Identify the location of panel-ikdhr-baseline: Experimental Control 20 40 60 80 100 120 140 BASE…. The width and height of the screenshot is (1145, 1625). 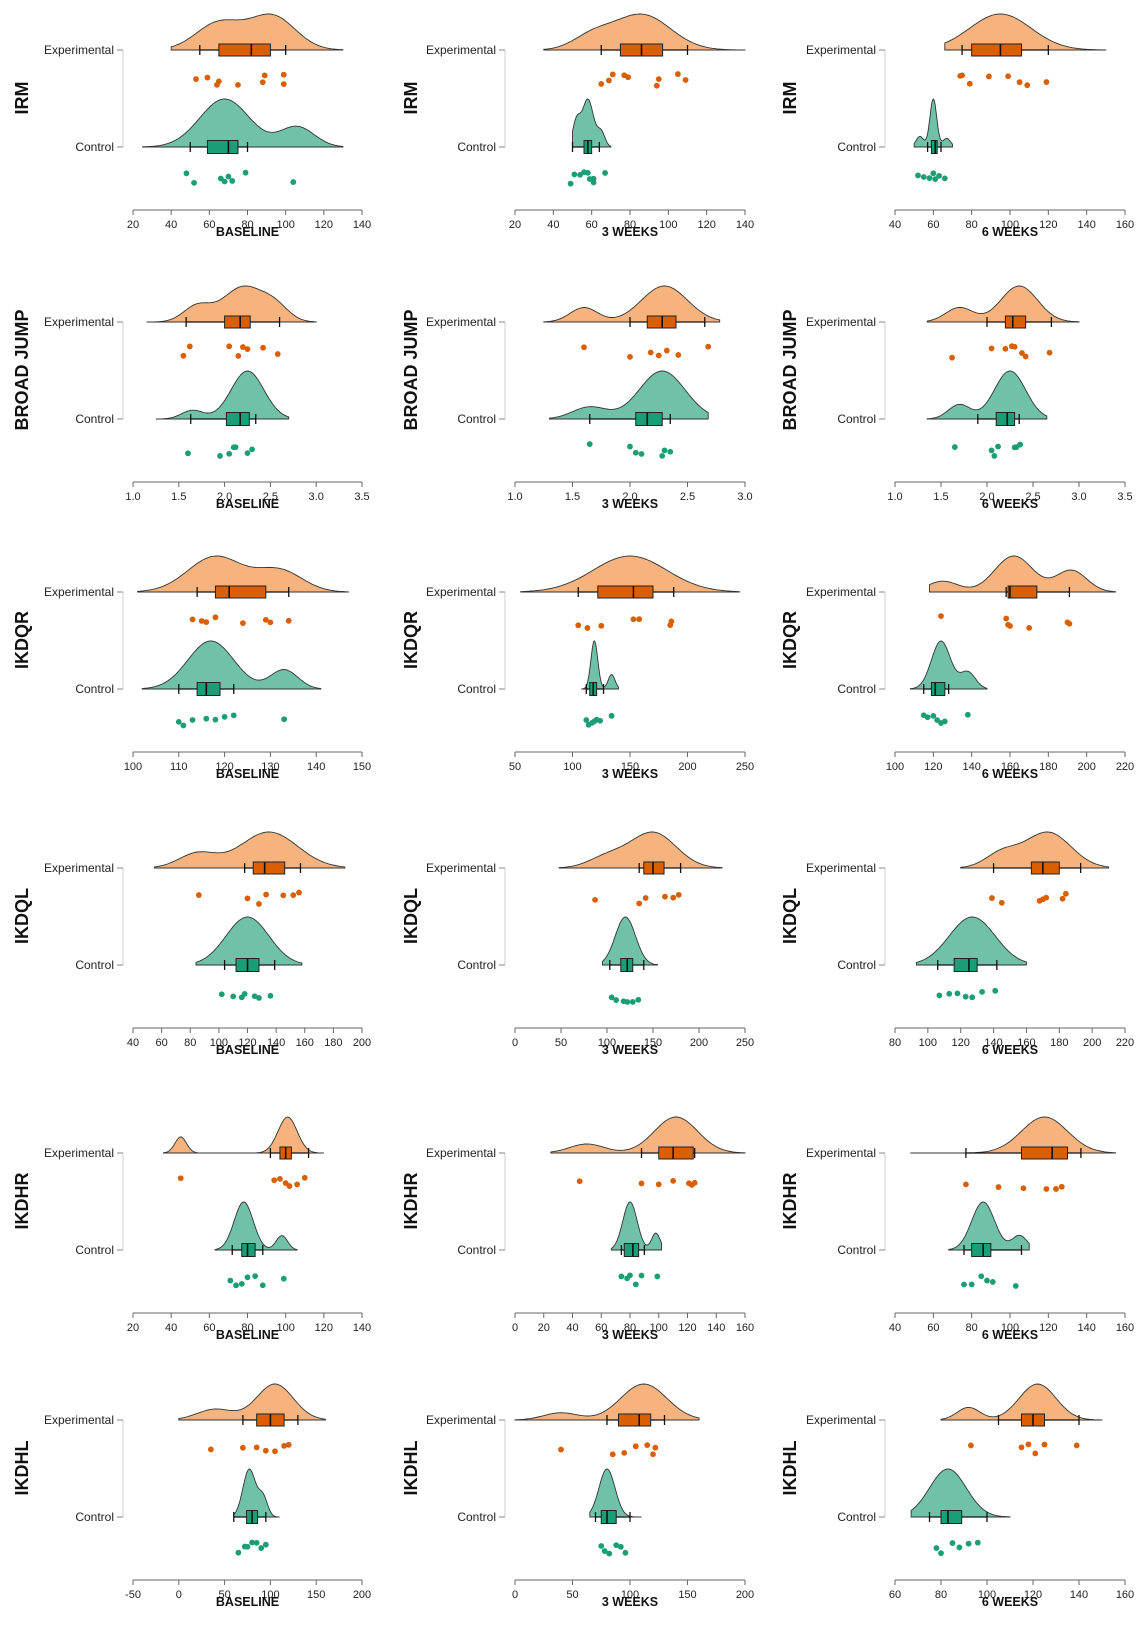
(191, 1229).